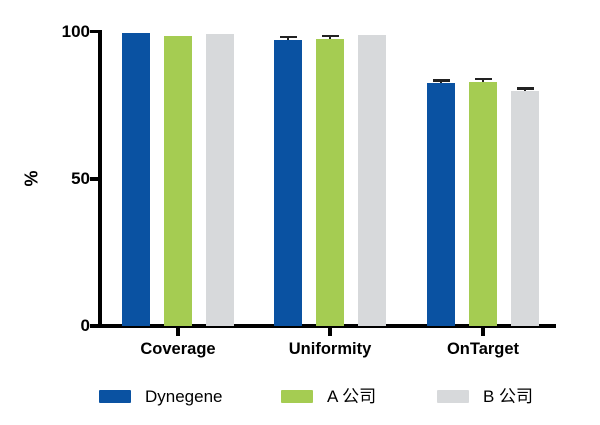  What do you see at coordinates (483, 349) in the screenshot?
I see `x-category-label-ontarget: OnTarget` at bounding box center [483, 349].